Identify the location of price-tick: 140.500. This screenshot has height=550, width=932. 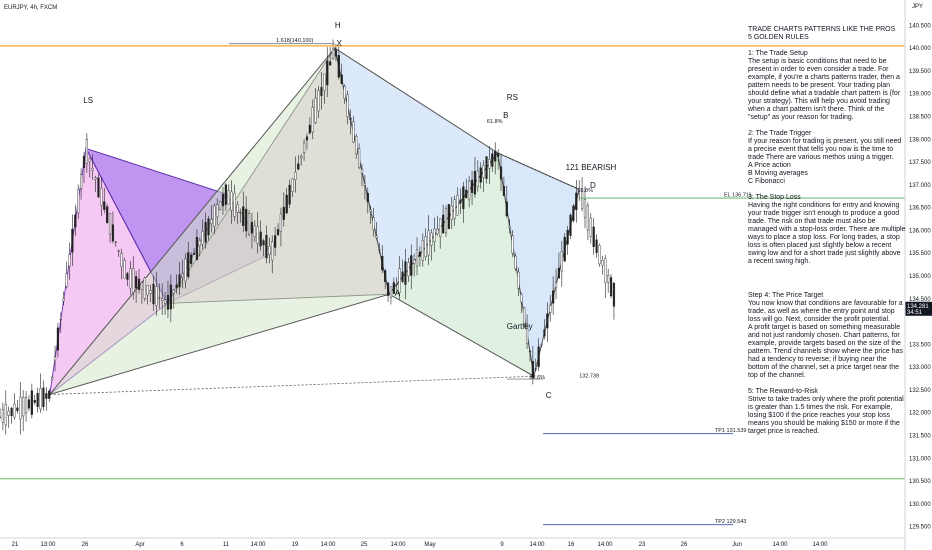
(920, 26).